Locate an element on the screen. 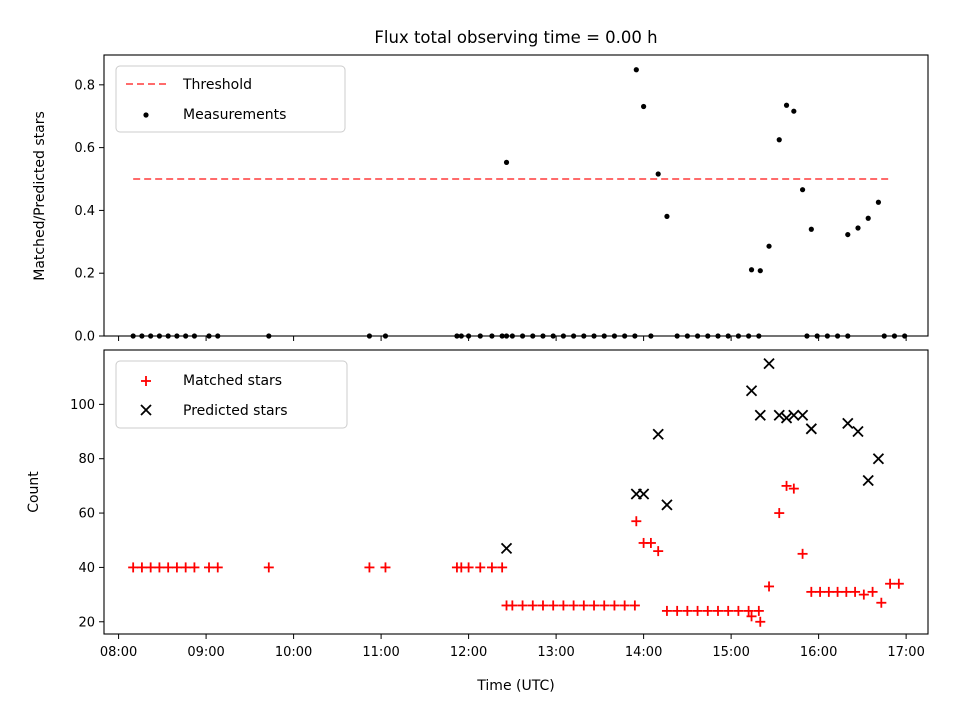 The width and height of the screenshot is (960, 720). measurements-legend-swatch is located at coordinates (146, 115).